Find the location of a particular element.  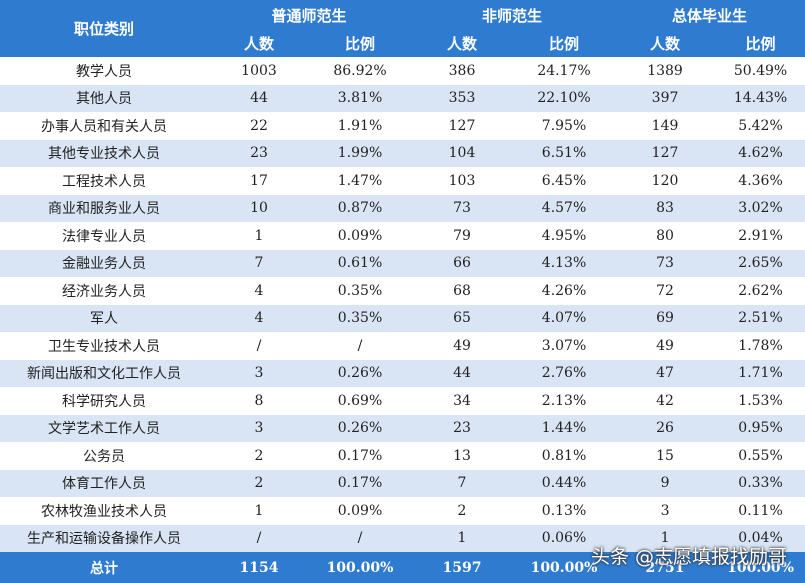

row-label: 其他人员 is located at coordinates (104, 98).